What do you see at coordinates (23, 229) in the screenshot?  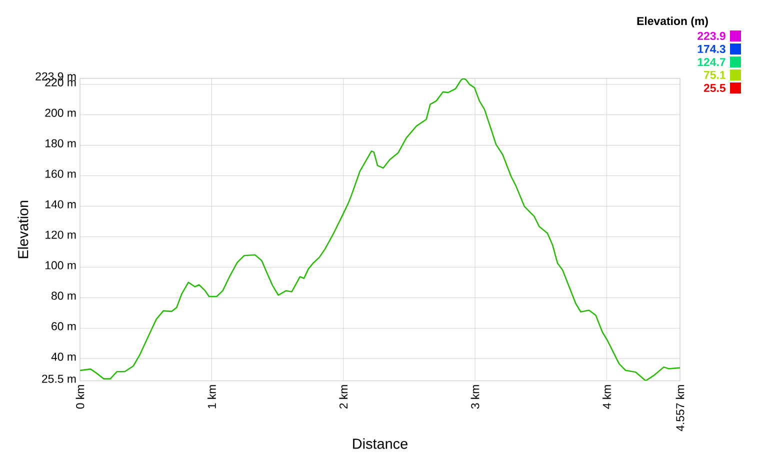 I see `y-axis-title: Elevation` at bounding box center [23, 229].